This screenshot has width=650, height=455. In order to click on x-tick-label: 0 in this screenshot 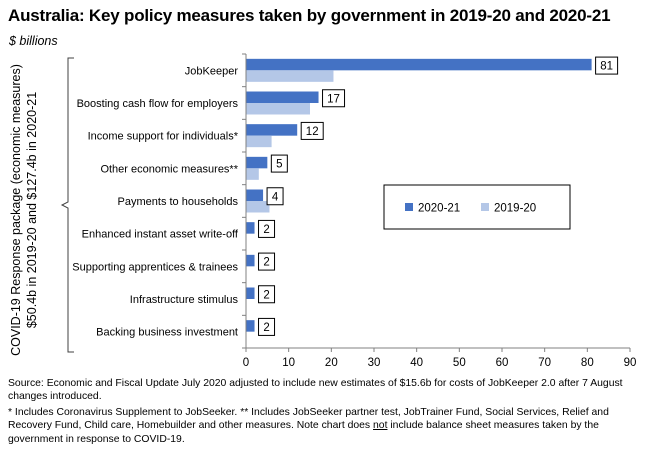, I will do `click(246, 363)`.